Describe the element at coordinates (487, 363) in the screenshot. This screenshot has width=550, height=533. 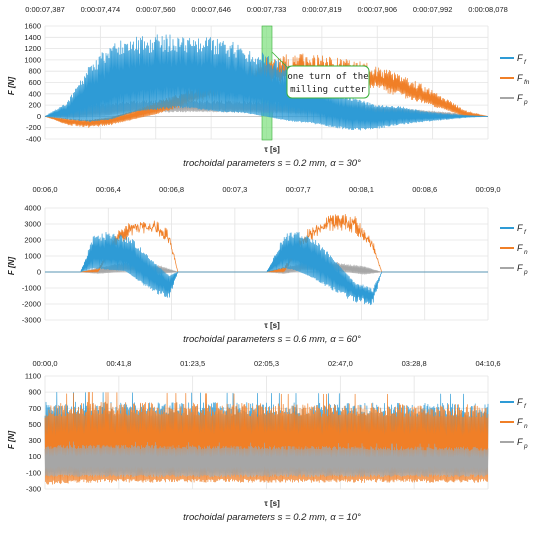
I see `time-tick-label: 04:10,6` at that location.